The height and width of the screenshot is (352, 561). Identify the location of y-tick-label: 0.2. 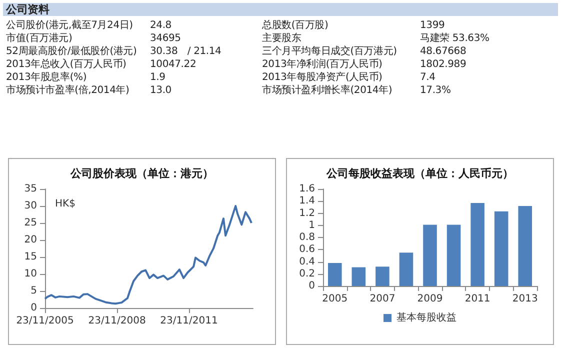
(307, 274).